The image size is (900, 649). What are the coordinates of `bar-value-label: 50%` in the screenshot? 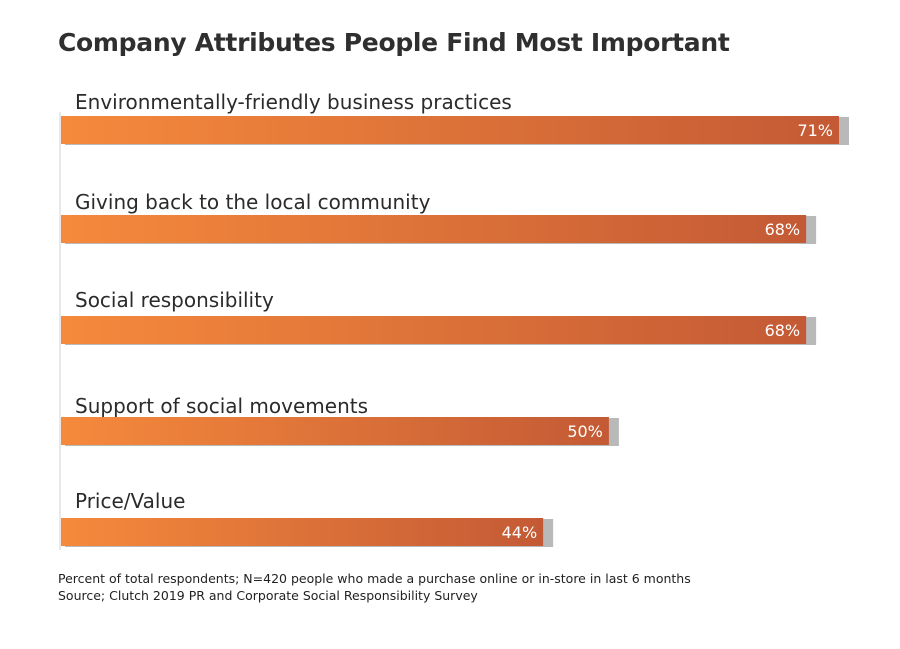 It's located at (585, 431).